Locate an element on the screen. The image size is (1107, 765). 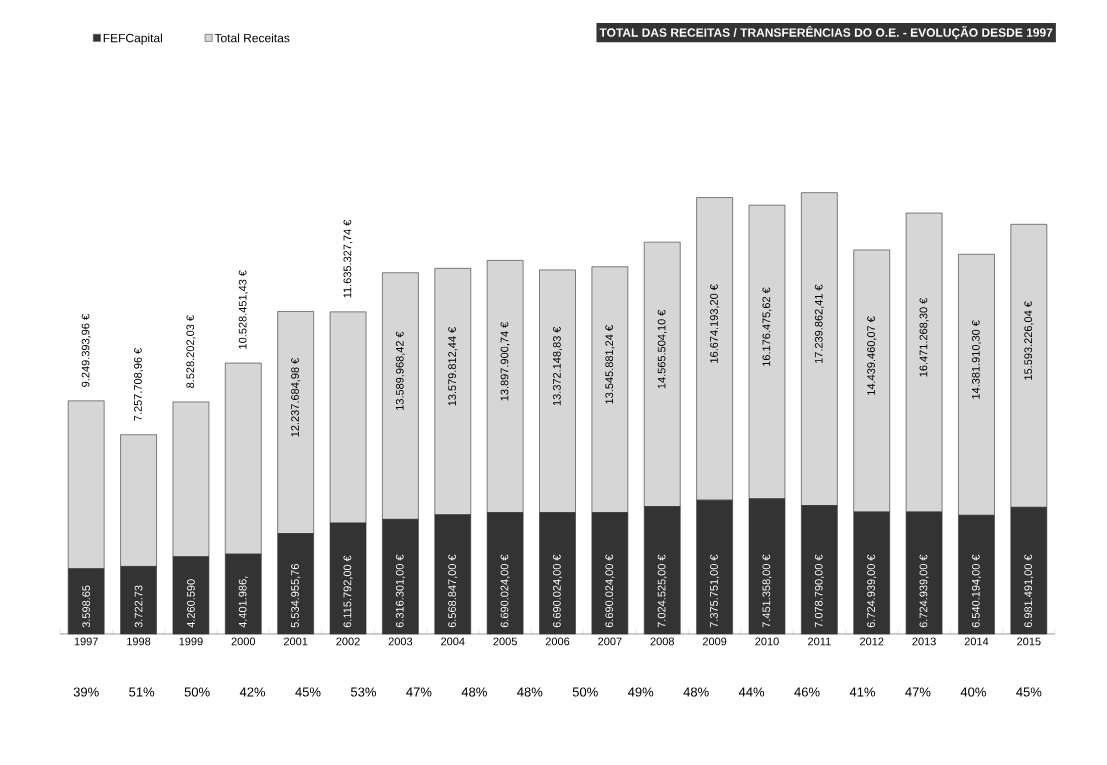
data-label: 16.674.193,20 € is located at coordinates (715, 323).